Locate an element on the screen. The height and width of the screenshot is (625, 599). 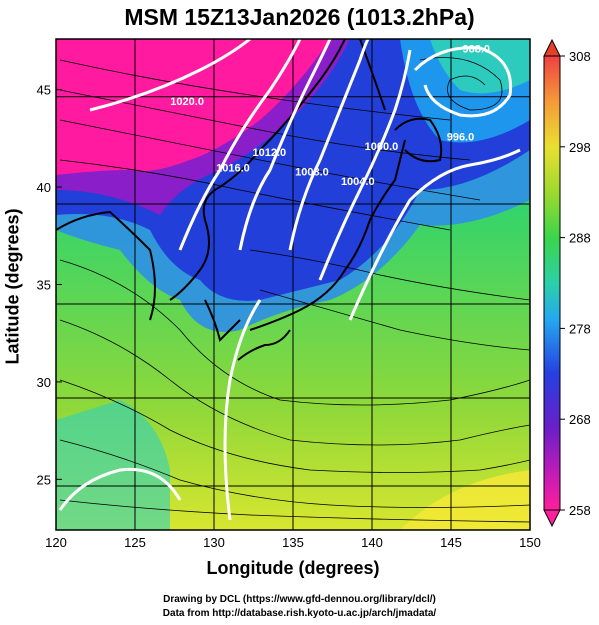
x-axis-ticks: 120 125 130 135 140 145 150 is located at coordinates (293, 537).